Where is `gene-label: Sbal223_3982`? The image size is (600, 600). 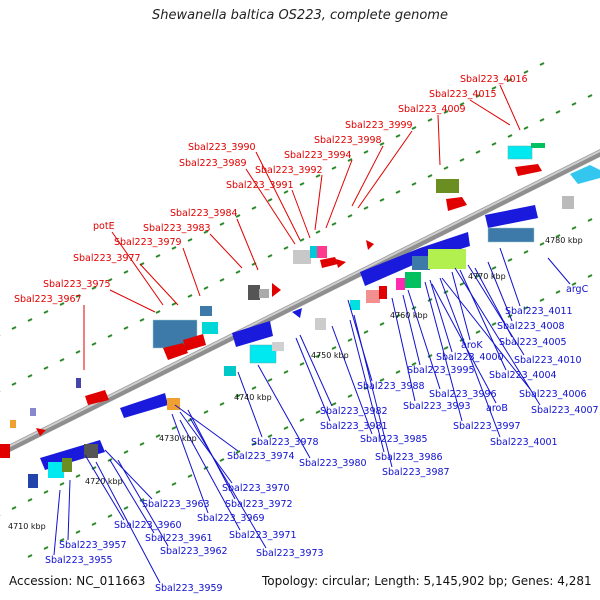
gene-label: Sbal223_3982 is located at coordinates (354, 411).